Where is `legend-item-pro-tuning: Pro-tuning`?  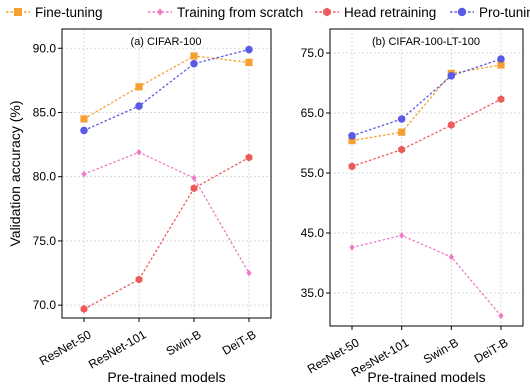 legend-item-pro-tuning: Pro-tuning is located at coordinates (490, 12).